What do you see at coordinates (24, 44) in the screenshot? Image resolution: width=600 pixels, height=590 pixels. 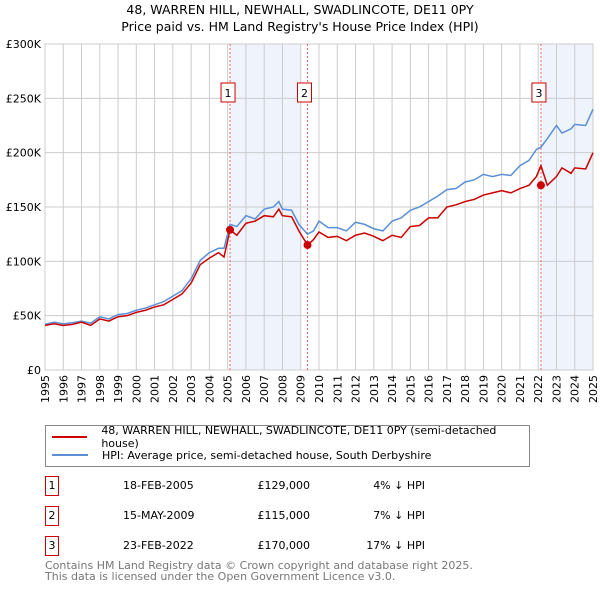 I see `y-tick-label: £300K` at bounding box center [24, 44].